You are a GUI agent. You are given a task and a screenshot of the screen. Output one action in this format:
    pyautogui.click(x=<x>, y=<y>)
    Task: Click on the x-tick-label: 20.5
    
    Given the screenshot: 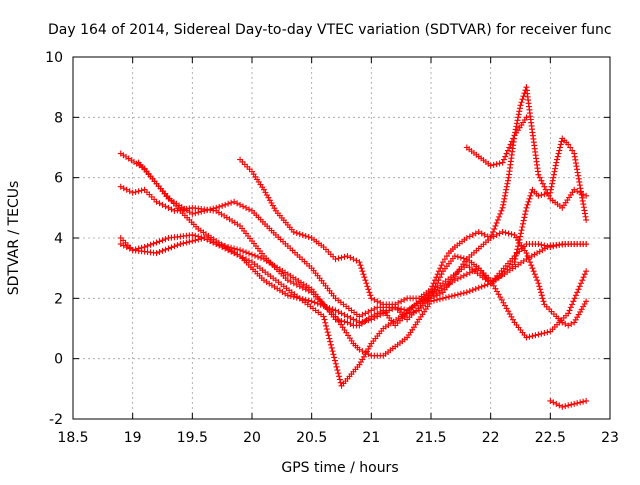 What is the action you would take?
    pyautogui.click(x=311, y=438)
    